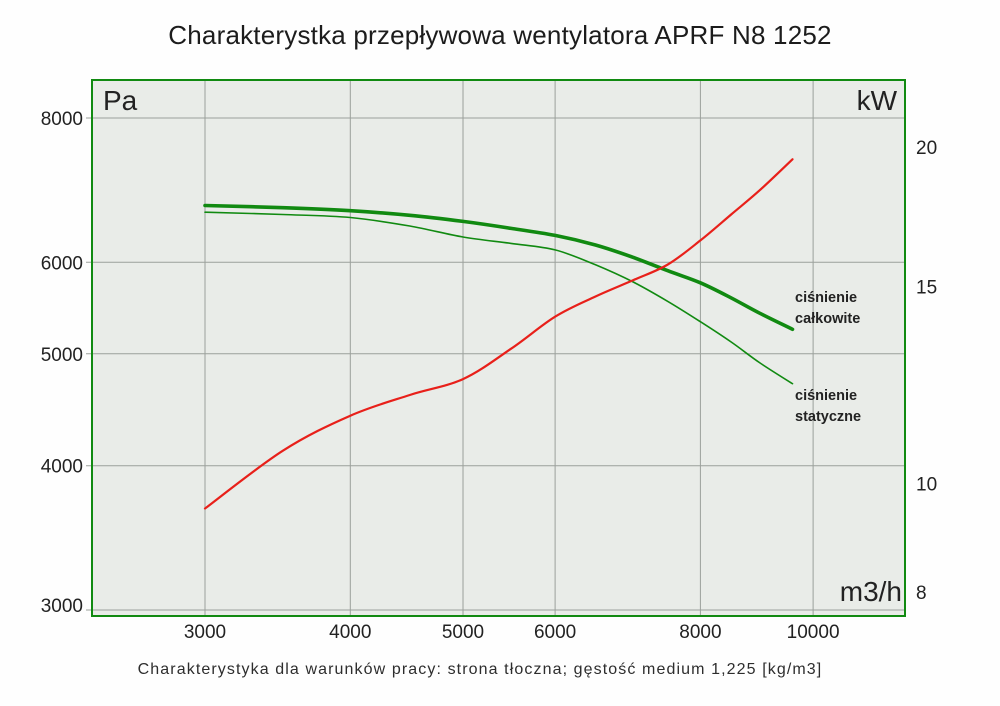 The width and height of the screenshot is (1000, 706). What do you see at coordinates (926, 485) in the screenshot?
I see `tick-label-kw-10: 10` at bounding box center [926, 485].